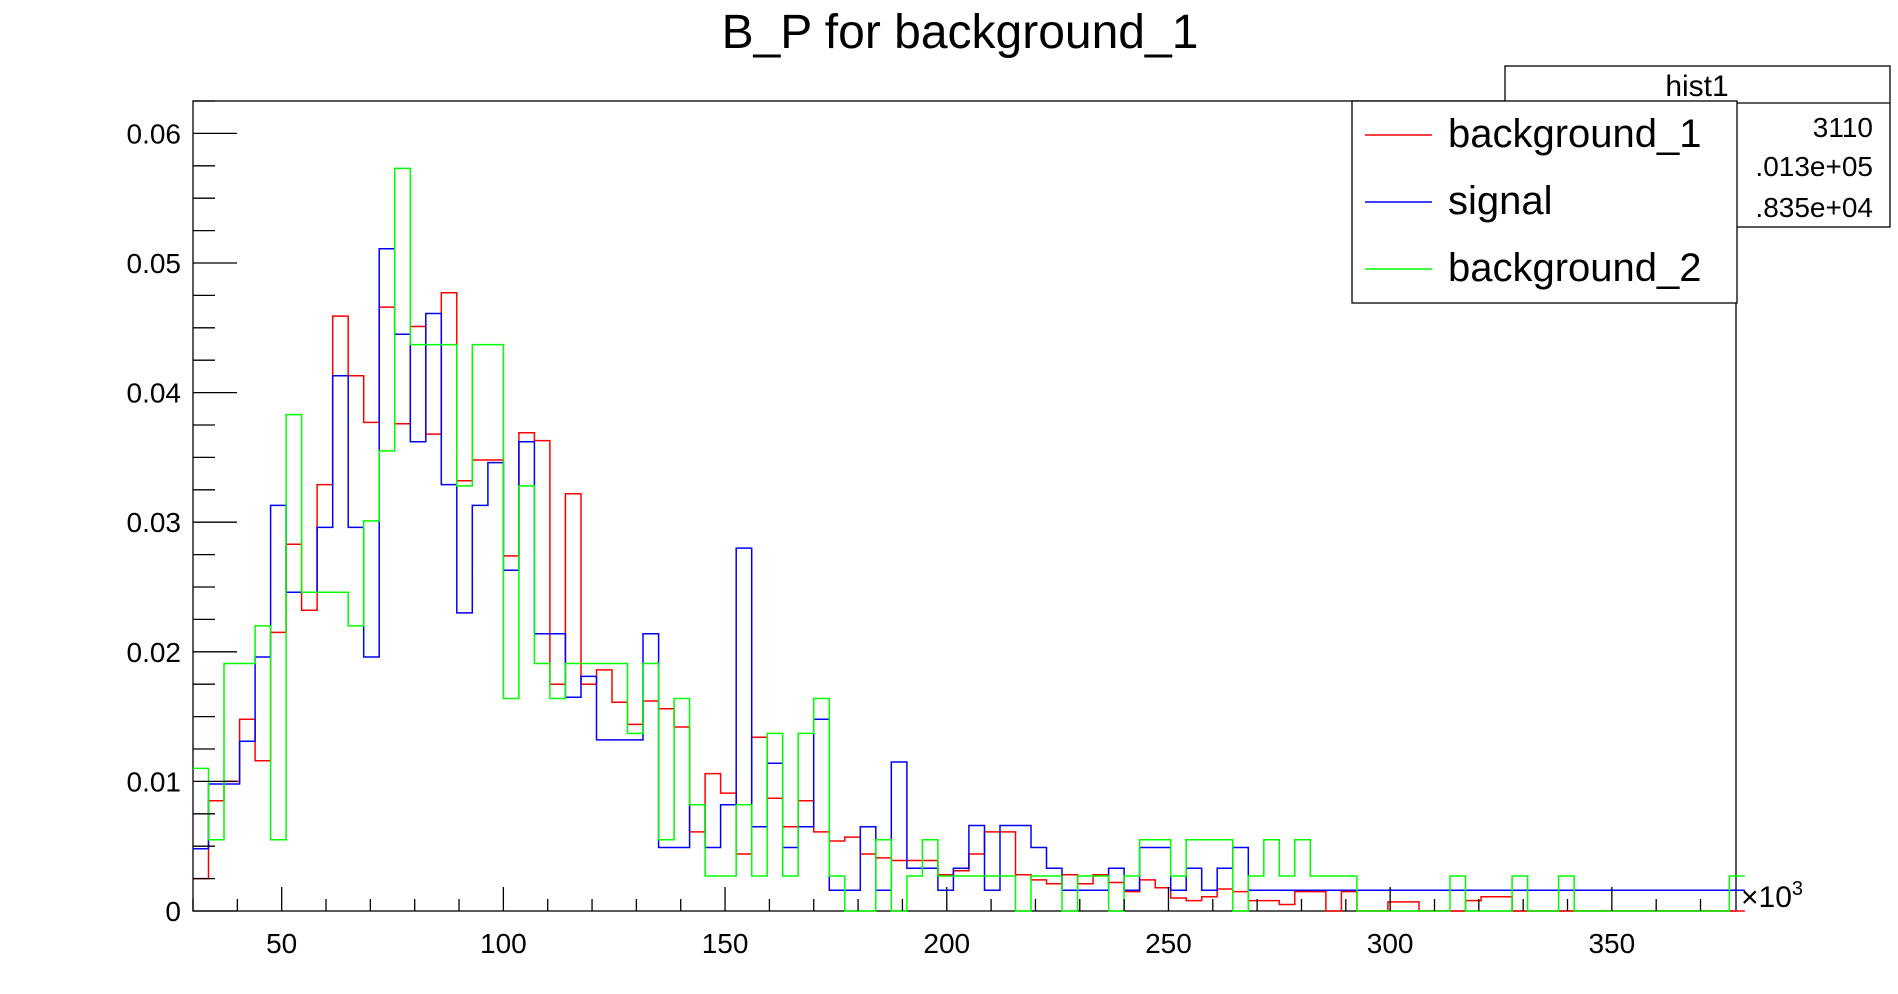  I want to click on x-axis: 50 100 150 200 250 300 350, so click(947, 923).